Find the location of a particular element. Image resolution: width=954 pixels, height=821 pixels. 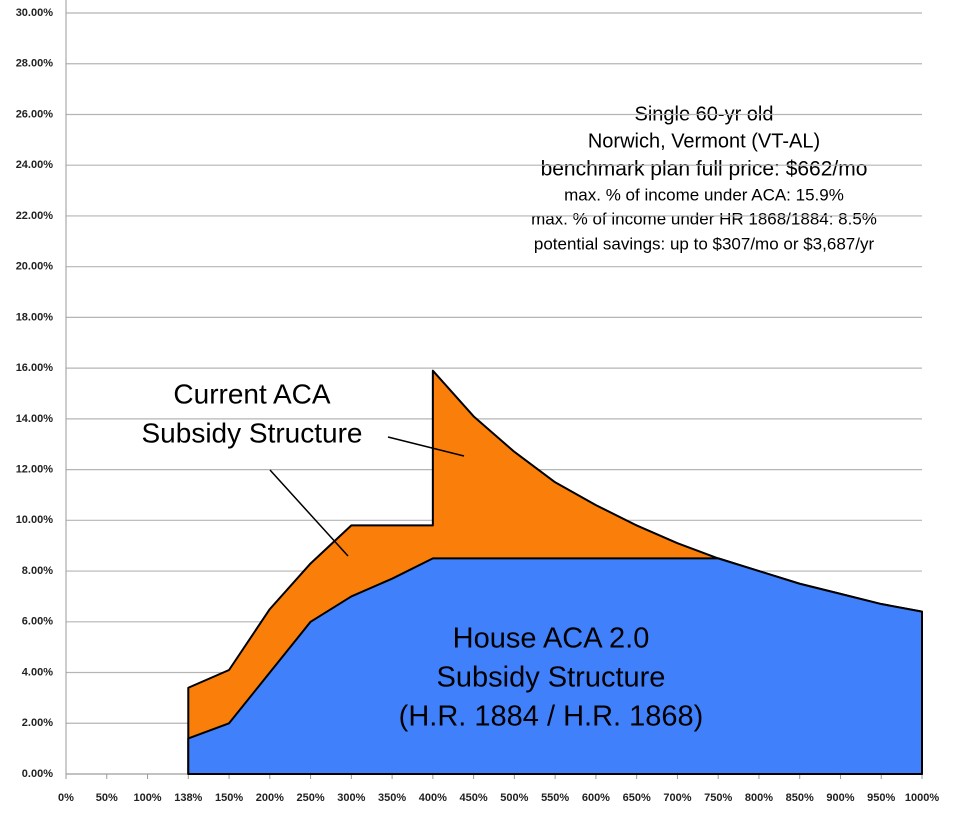

y-tick-label: 0.00% is located at coordinates (37, 774).